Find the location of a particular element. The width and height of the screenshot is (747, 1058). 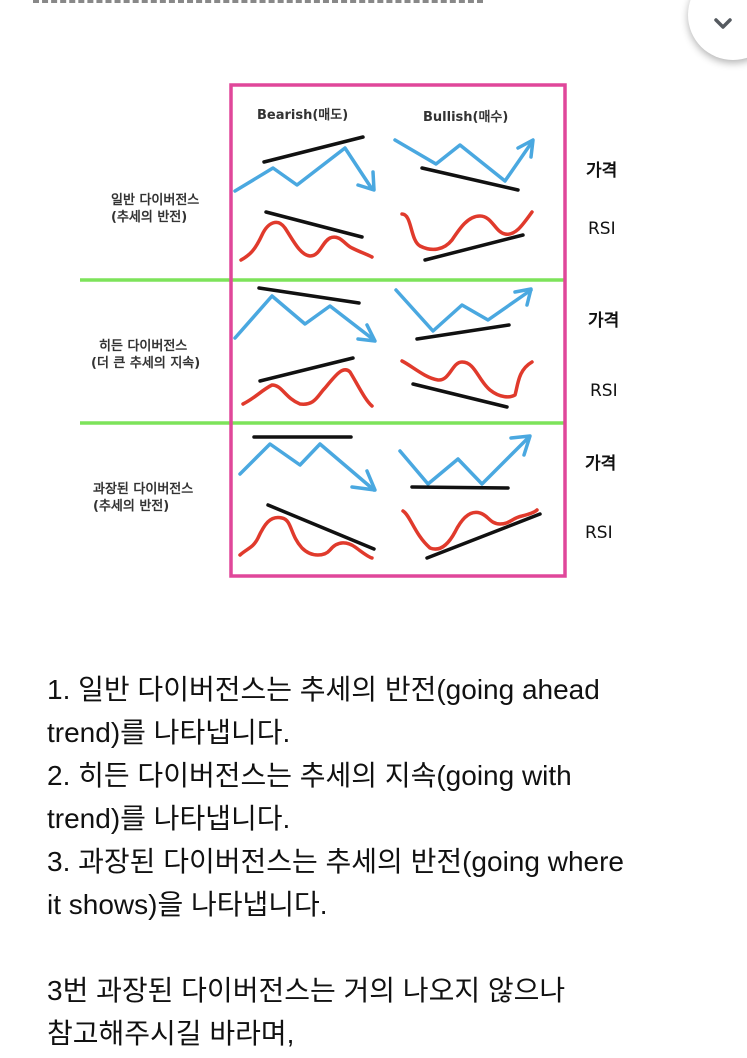

paragraph-gap is located at coordinates (387, 947).